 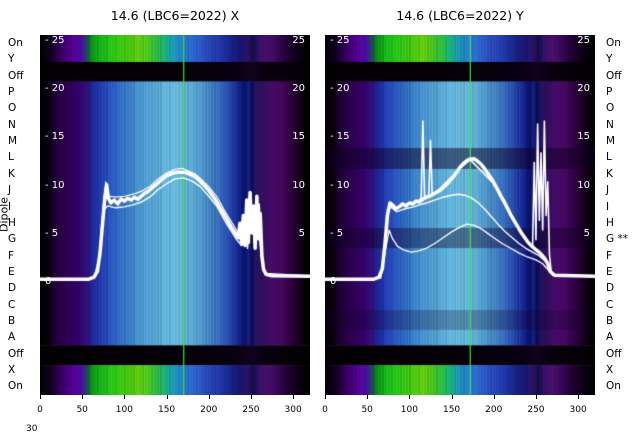 What do you see at coordinates (460, 15) in the screenshot?
I see `panel-title-y: 14.6 (LBC6=2022) Y` at bounding box center [460, 15].